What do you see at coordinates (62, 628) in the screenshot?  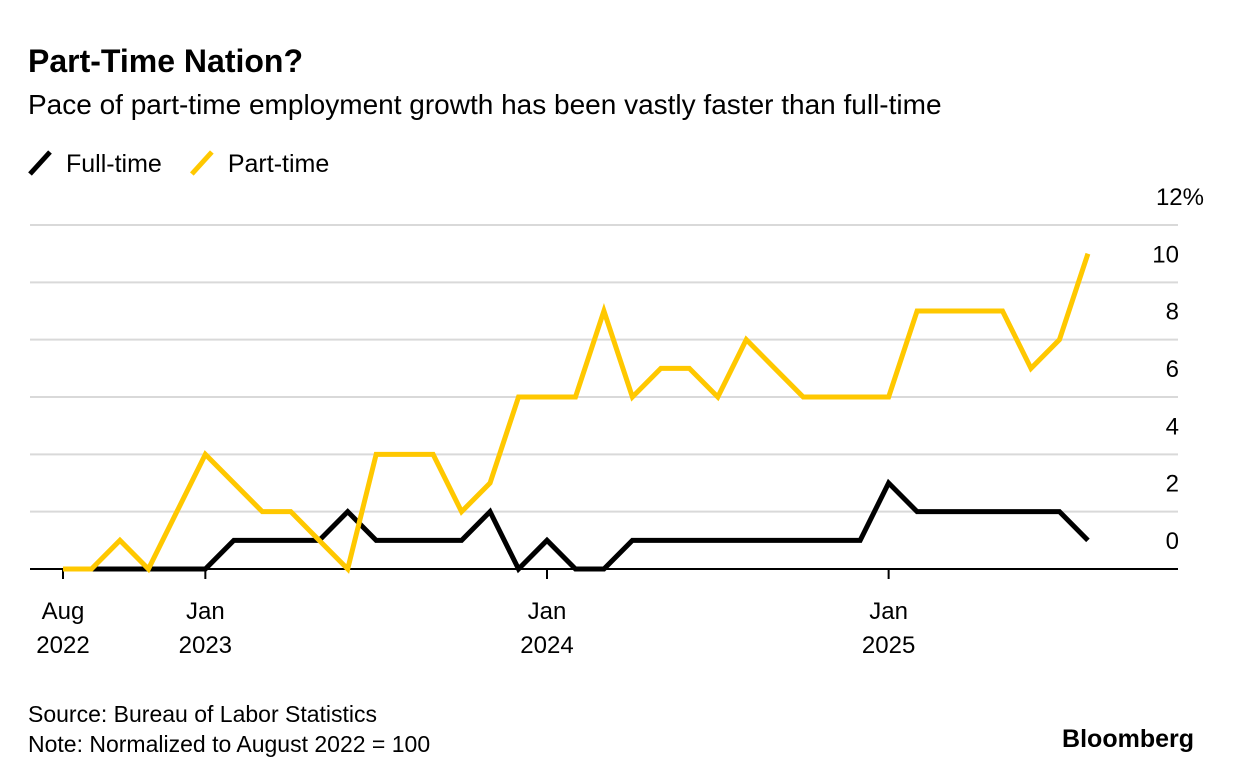 I see `x-tick-label: Aug 2022` at bounding box center [62, 628].